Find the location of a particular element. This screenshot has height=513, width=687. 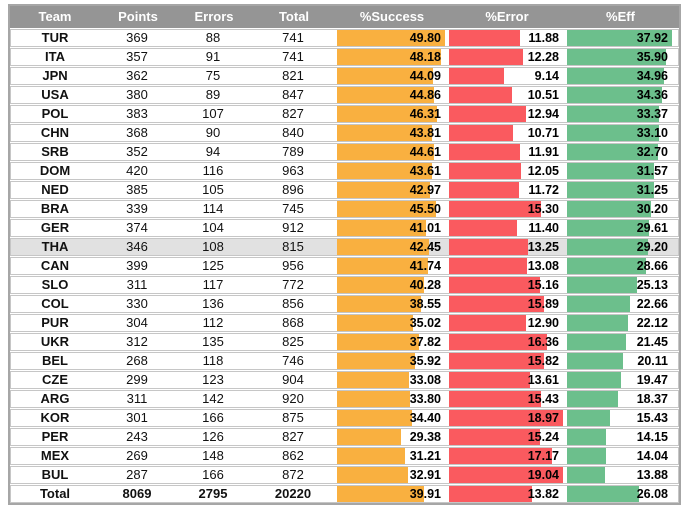

team-cell: CAN is located at coordinates (55, 265).